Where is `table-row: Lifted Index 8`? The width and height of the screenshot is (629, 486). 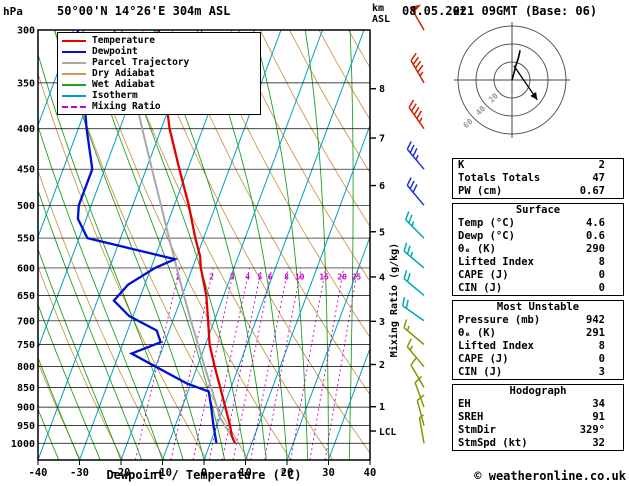 table-row: Lifted Index 8 is located at coordinates (538, 346).